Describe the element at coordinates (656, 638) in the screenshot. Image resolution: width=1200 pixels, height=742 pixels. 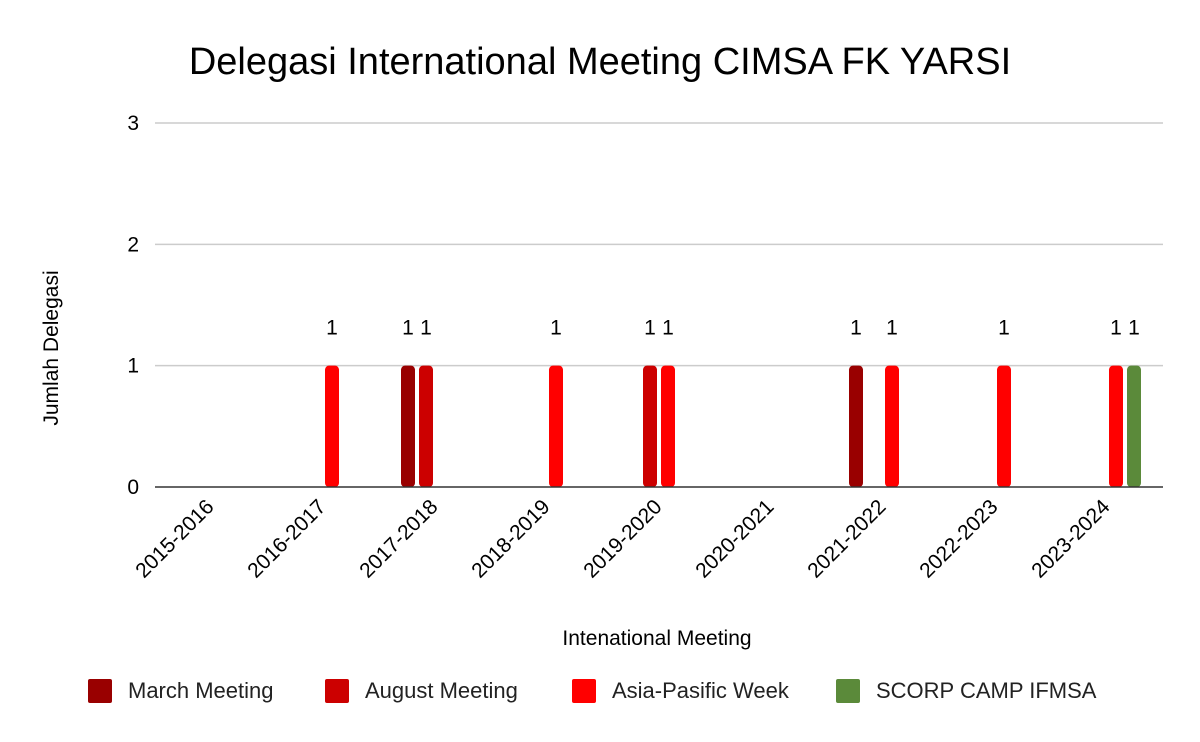
I see `x-axis-title: Intenational Meeting` at that location.